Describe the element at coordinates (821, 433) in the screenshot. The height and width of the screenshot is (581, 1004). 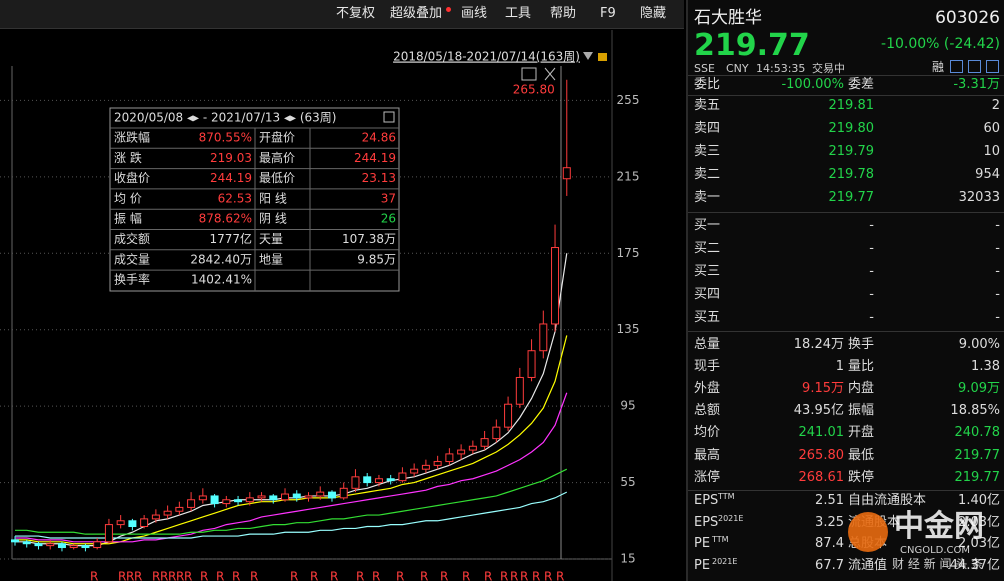
I see `value: 241.01` at that location.